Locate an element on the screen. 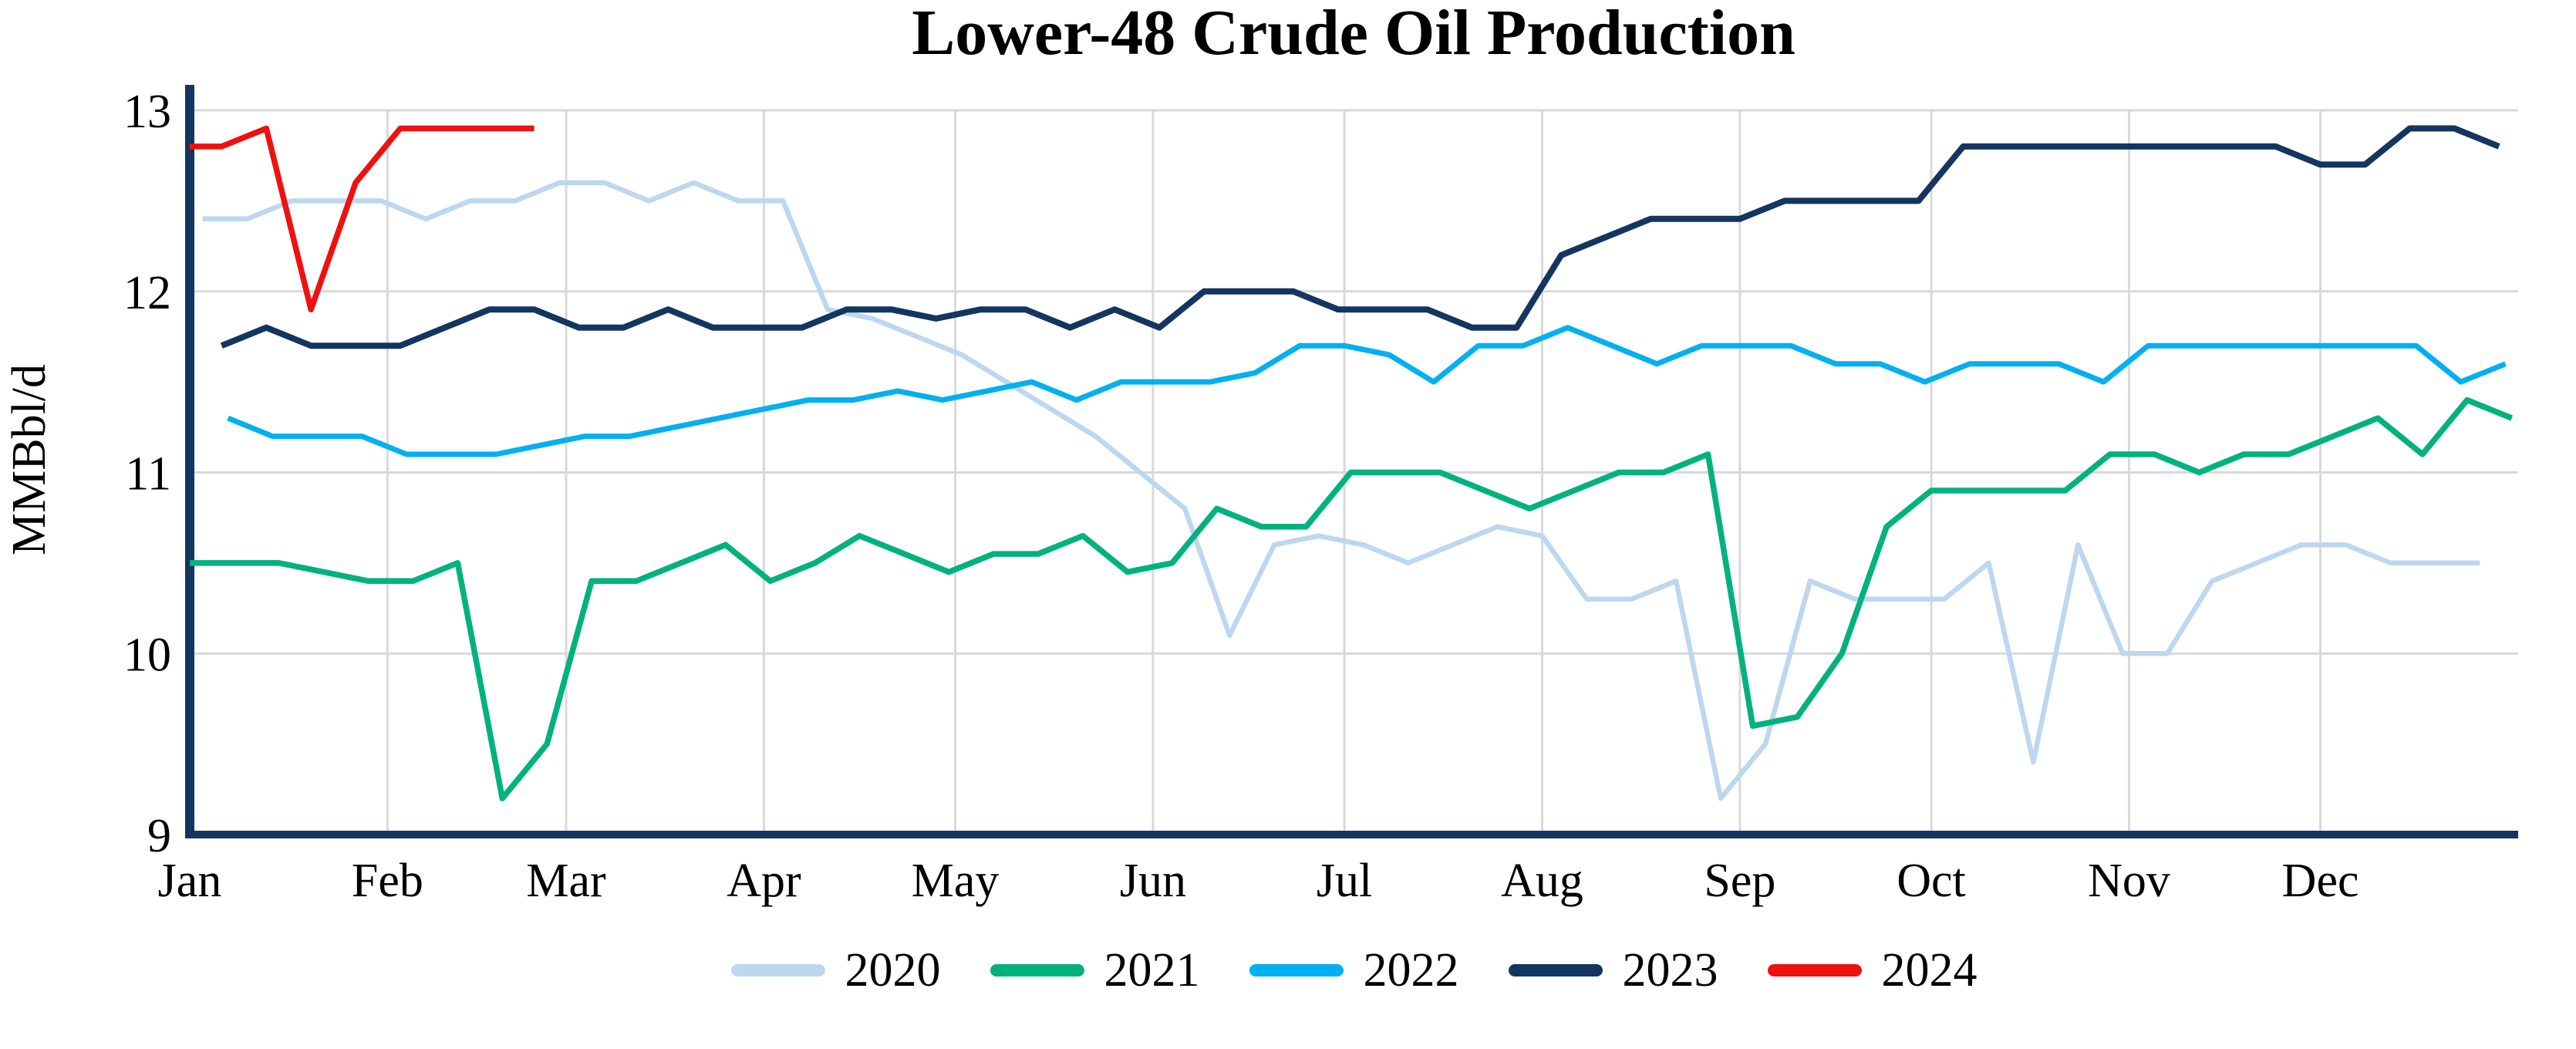 This screenshot has height=1049, width=2576. x-tick-label-Aug: Aug is located at coordinates (1542, 881).